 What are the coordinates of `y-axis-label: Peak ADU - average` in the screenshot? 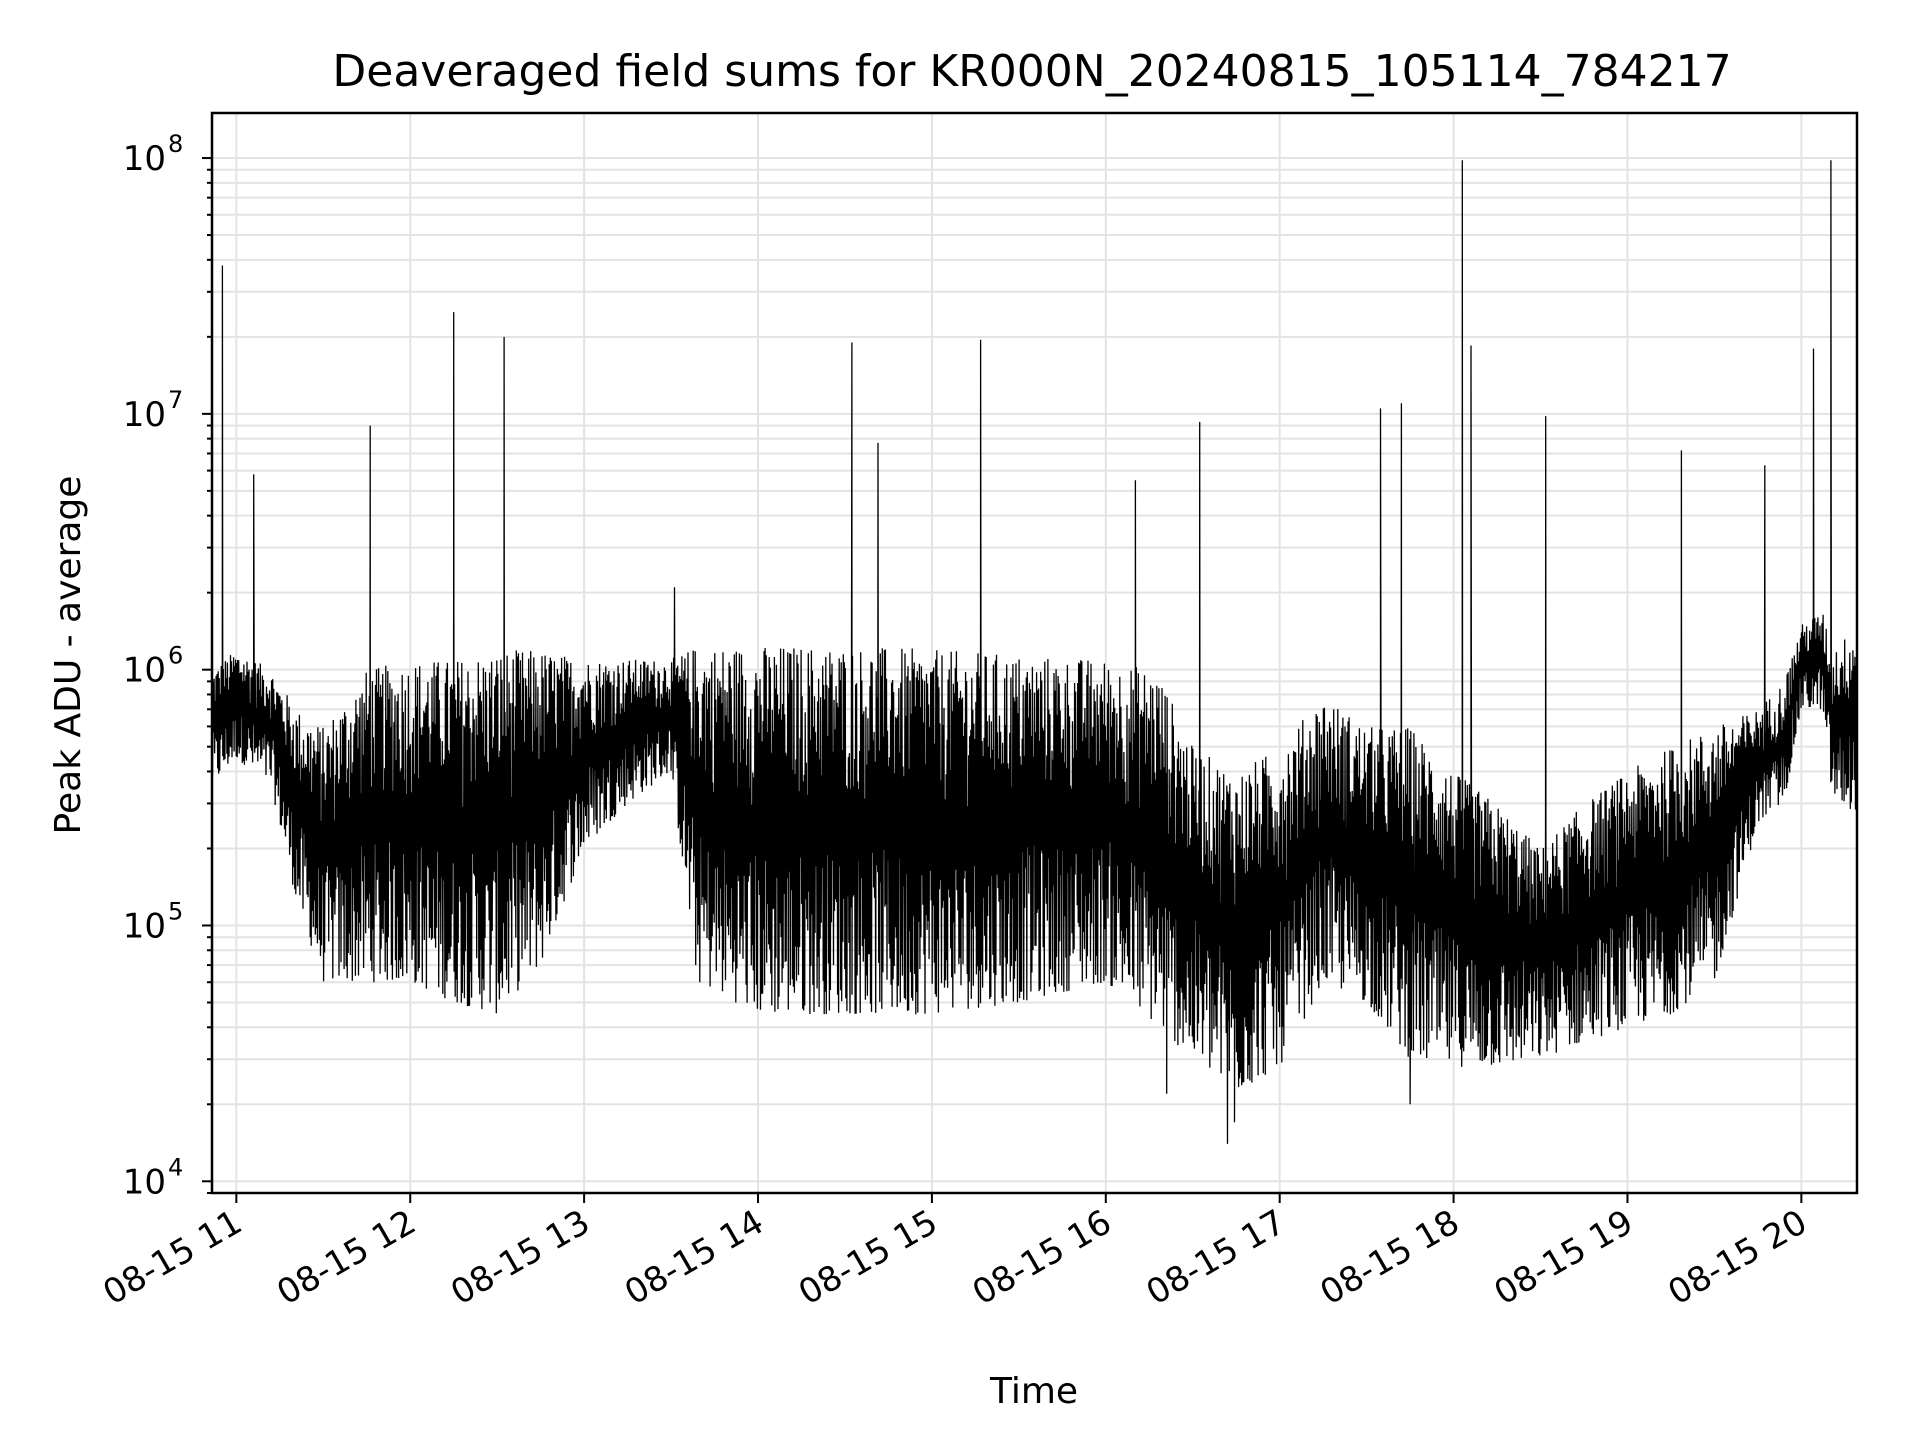 It's located at (68, 655).